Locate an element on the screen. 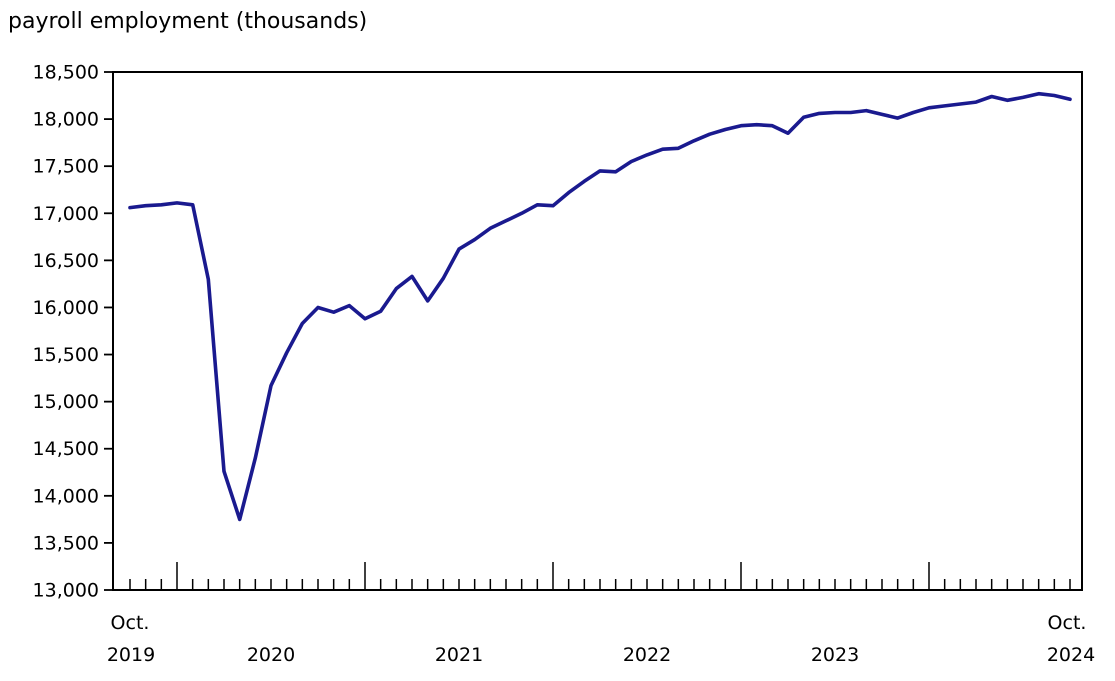  y-axis-tick-label: 17,500 is located at coordinates (66, 167).